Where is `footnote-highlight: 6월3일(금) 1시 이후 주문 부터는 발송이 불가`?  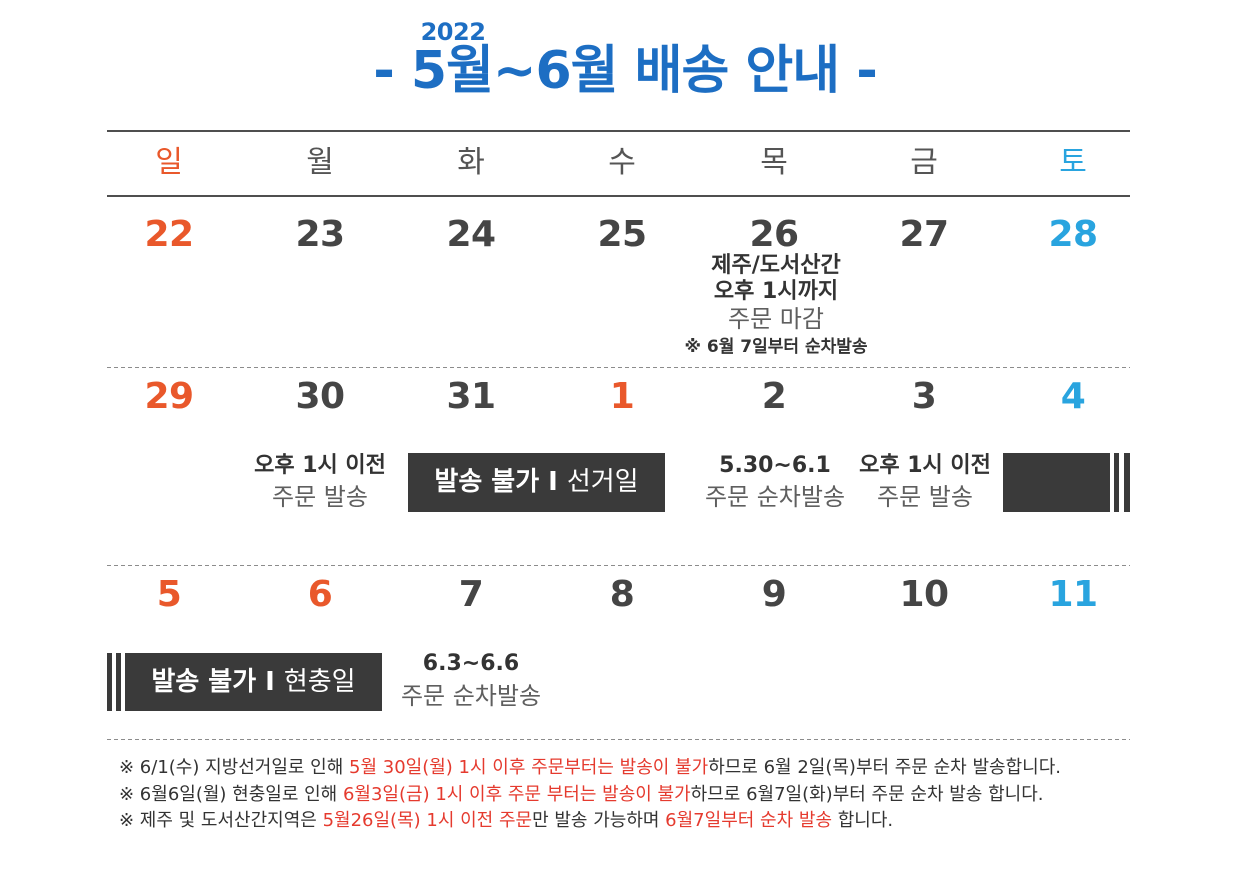 footnote-highlight: 6월3일(금) 1시 이후 주문 부터는 발송이 불가 is located at coordinates (516, 794).